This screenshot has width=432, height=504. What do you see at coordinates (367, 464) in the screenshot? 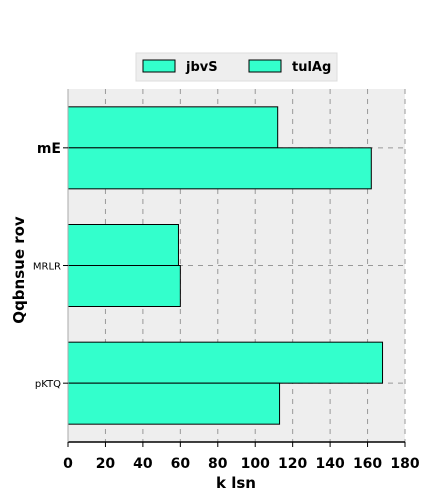
I see `x-tick-label: 160` at bounding box center [367, 464].